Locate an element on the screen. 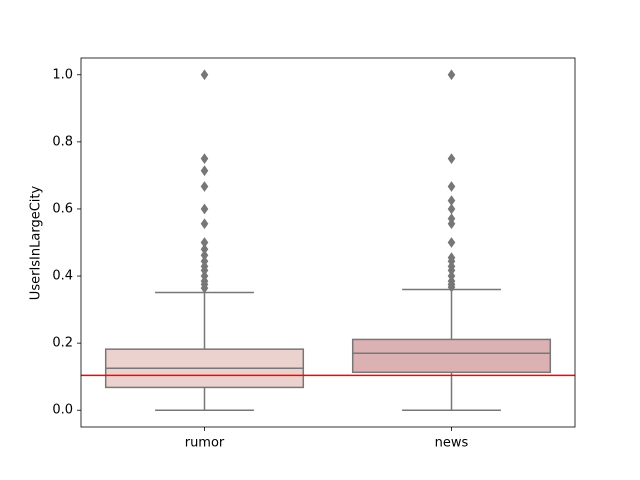 Image resolution: width=640 pixels, height=480 pixels. box is located at coordinates (451, 356).